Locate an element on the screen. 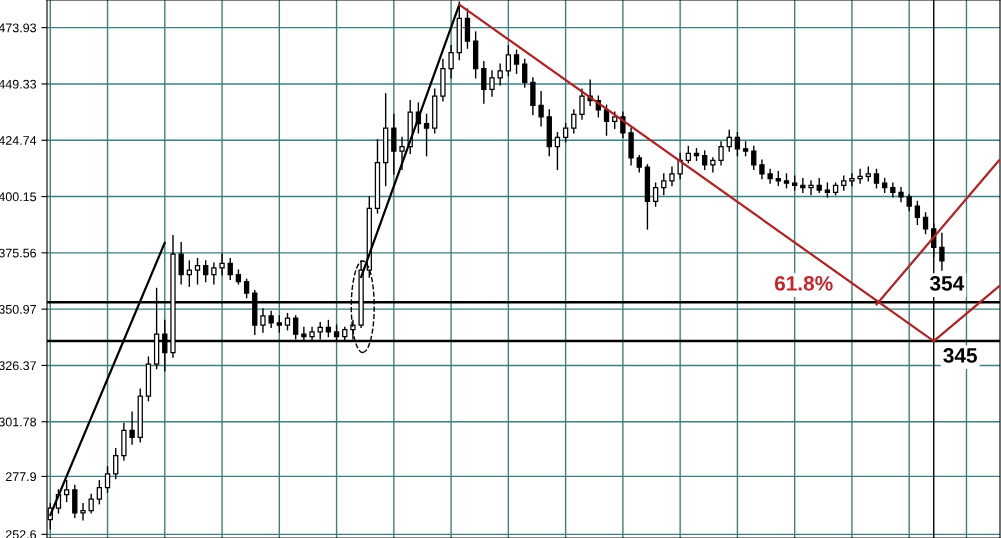  annotation: 61.8% is located at coordinates (803, 283).